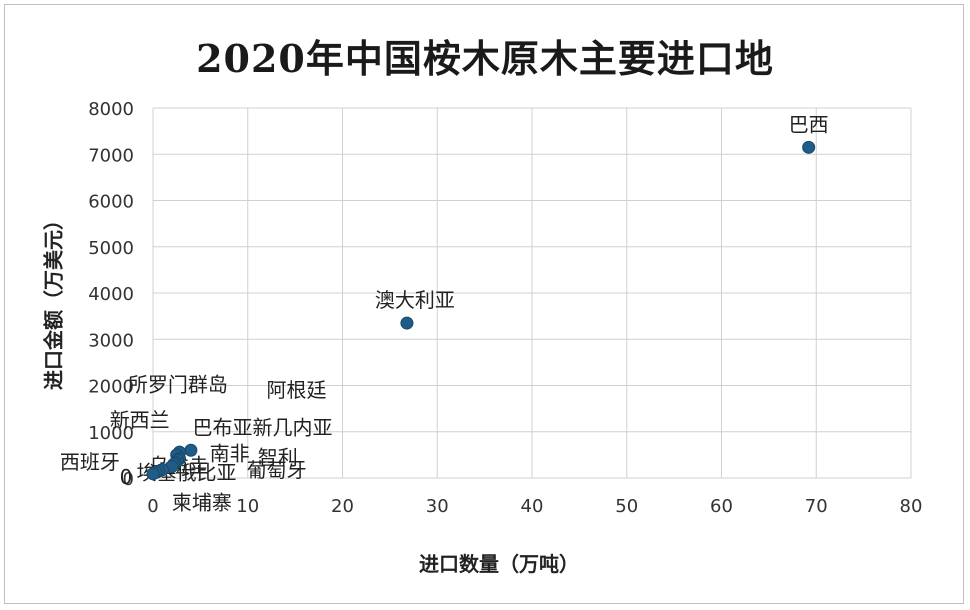 This screenshot has height=610, width=970. What do you see at coordinates (128, 479) in the screenshot?
I see `y-tick-label: 0` at bounding box center [128, 479].